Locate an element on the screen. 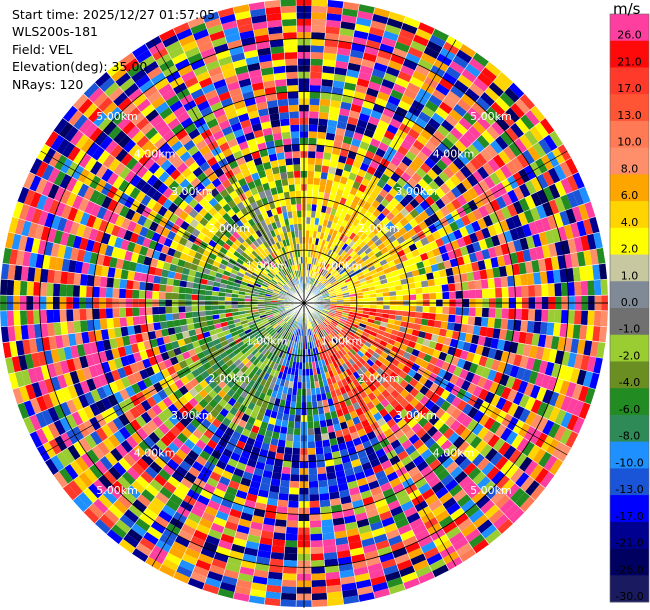 Image resolution: width=650 pixels, height=610 pixels. colorbar-tick-label: 1.0 is located at coordinates (630, 275).